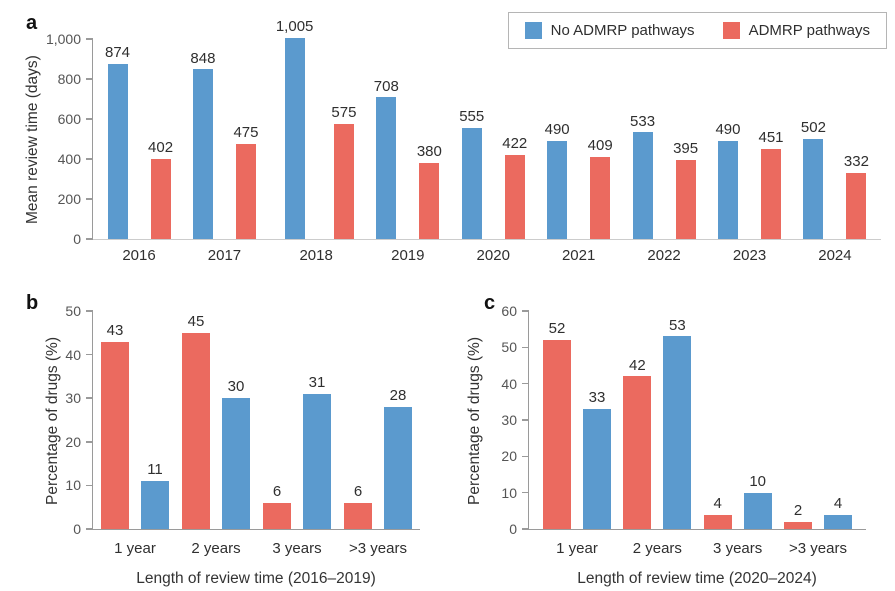 Image resolution: width=895 pixels, height=591 pixels. Describe the element at coordinates (557, 425) in the screenshot. I see `bar-wrap: 52` at that location.